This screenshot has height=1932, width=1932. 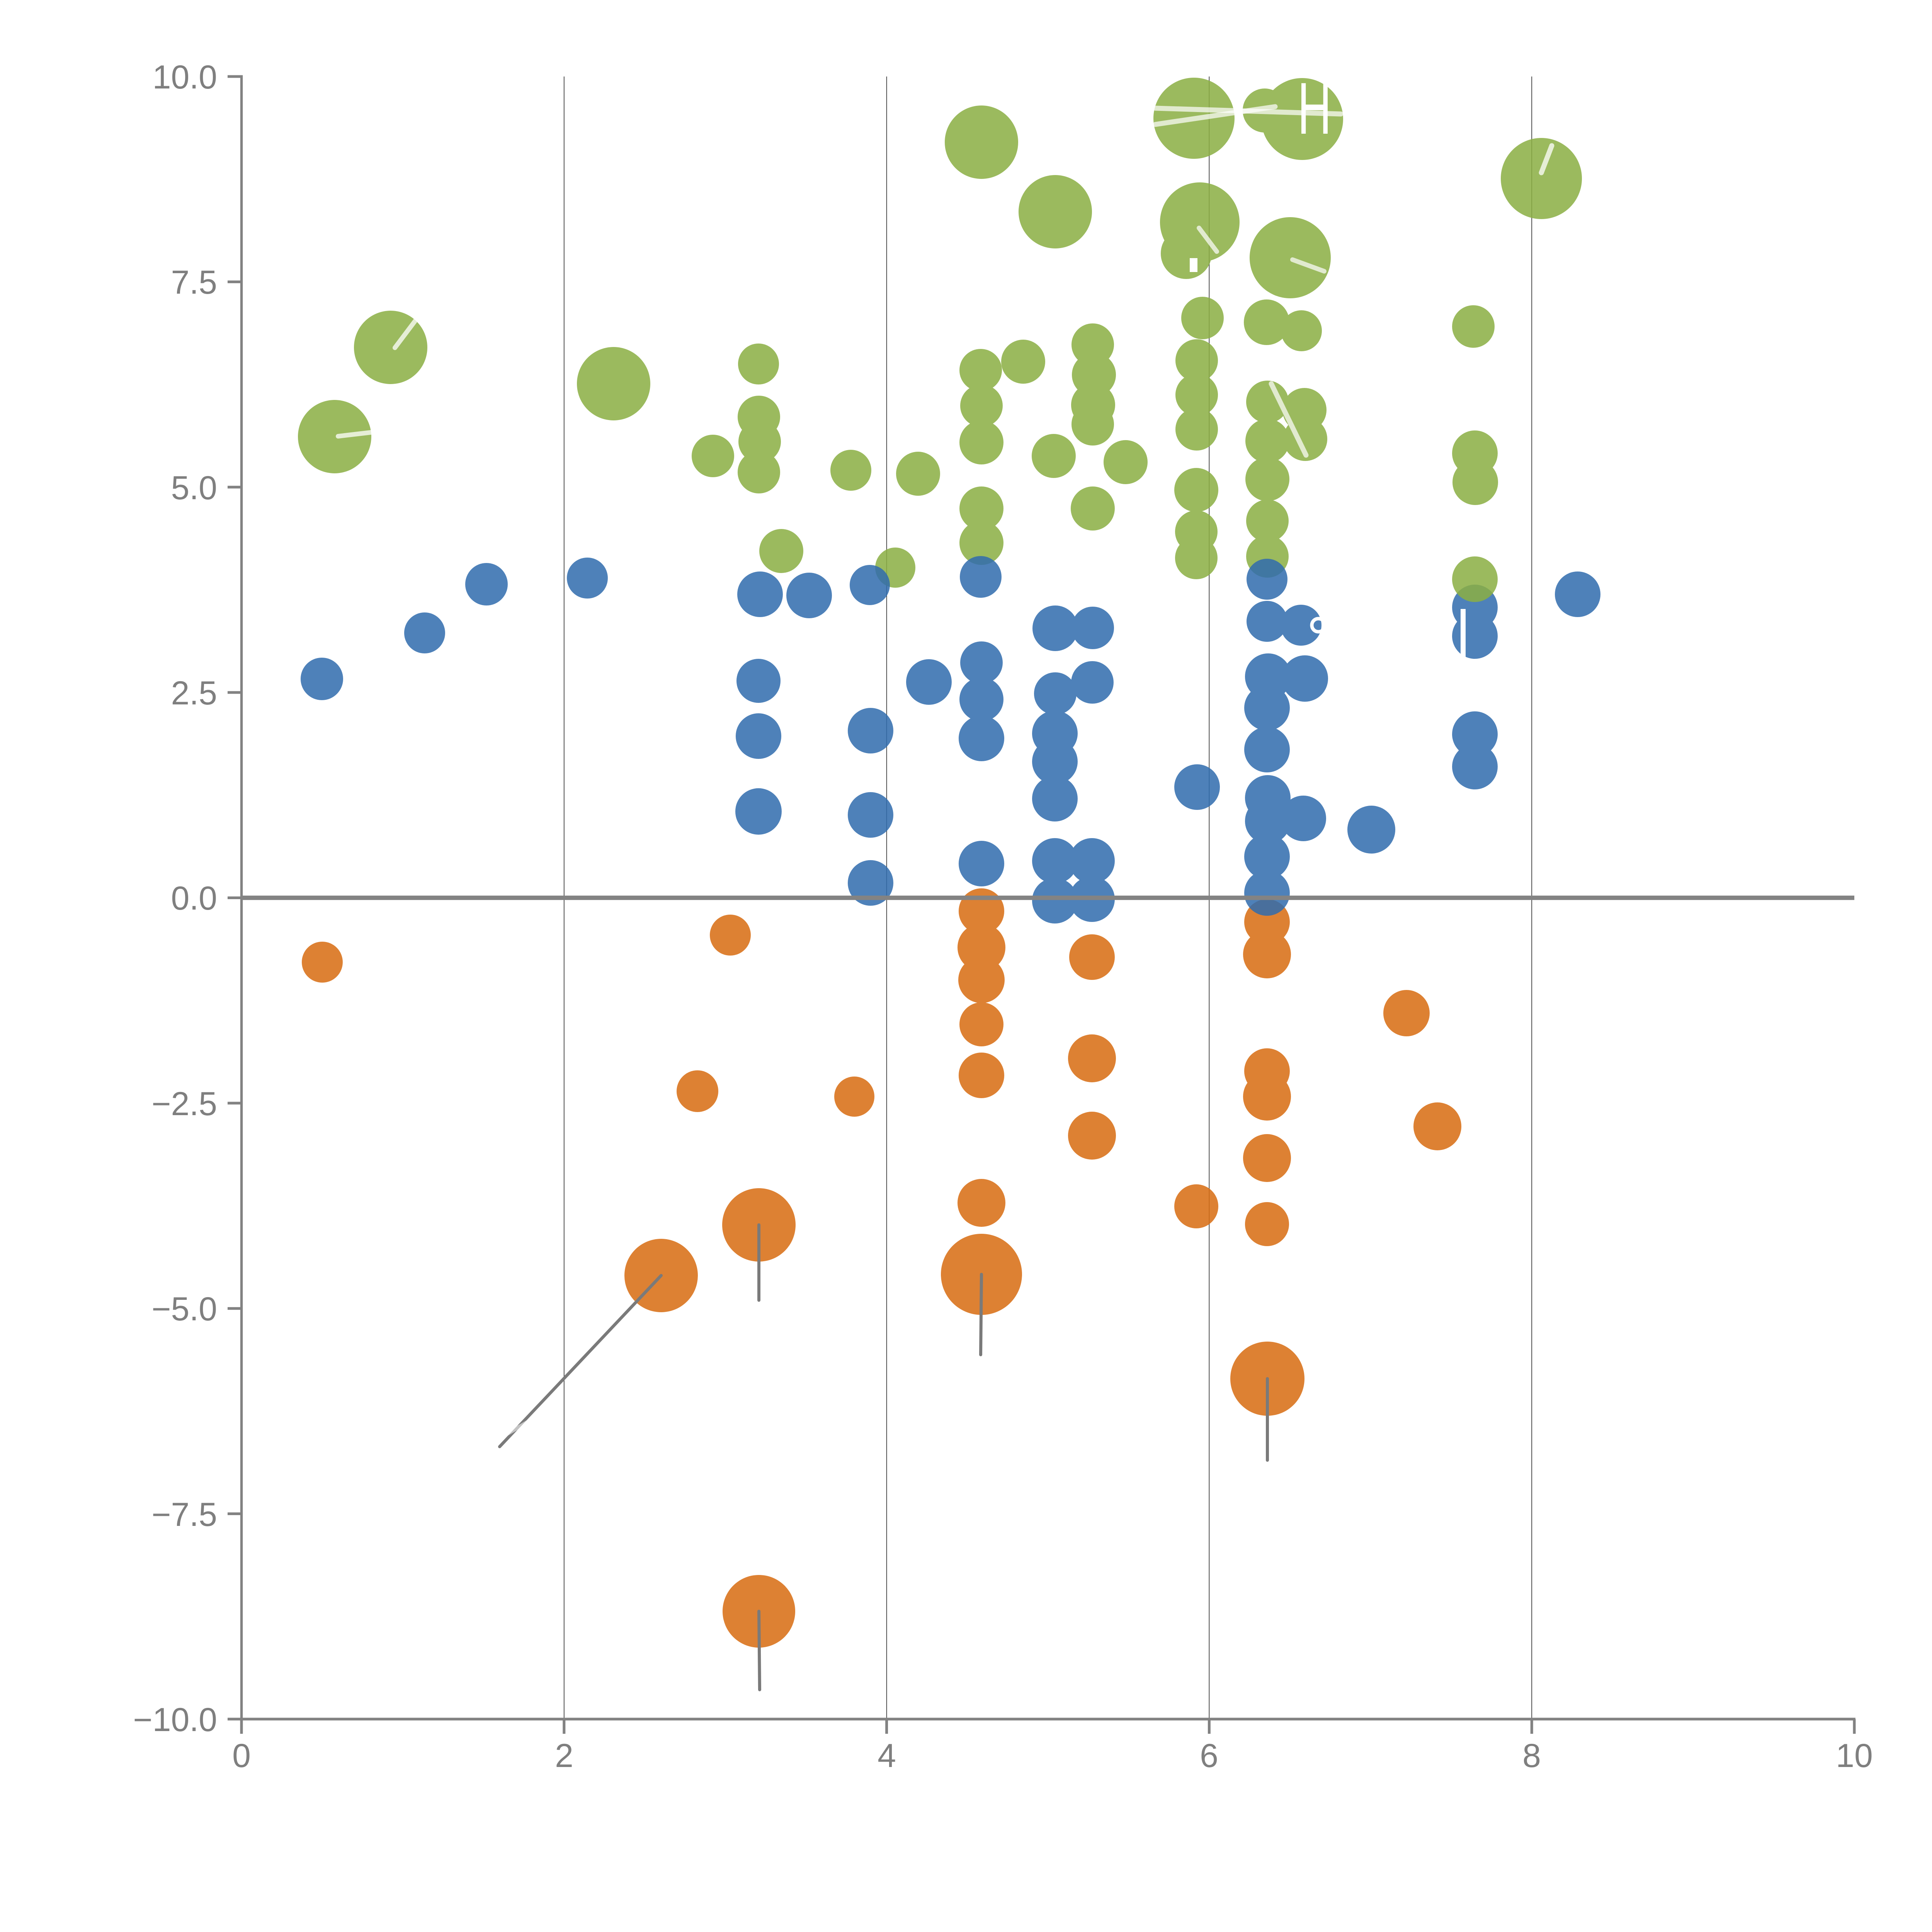 What do you see at coordinates (1315, 108) in the screenshot?
I see `svg-text: H` at bounding box center [1315, 108].